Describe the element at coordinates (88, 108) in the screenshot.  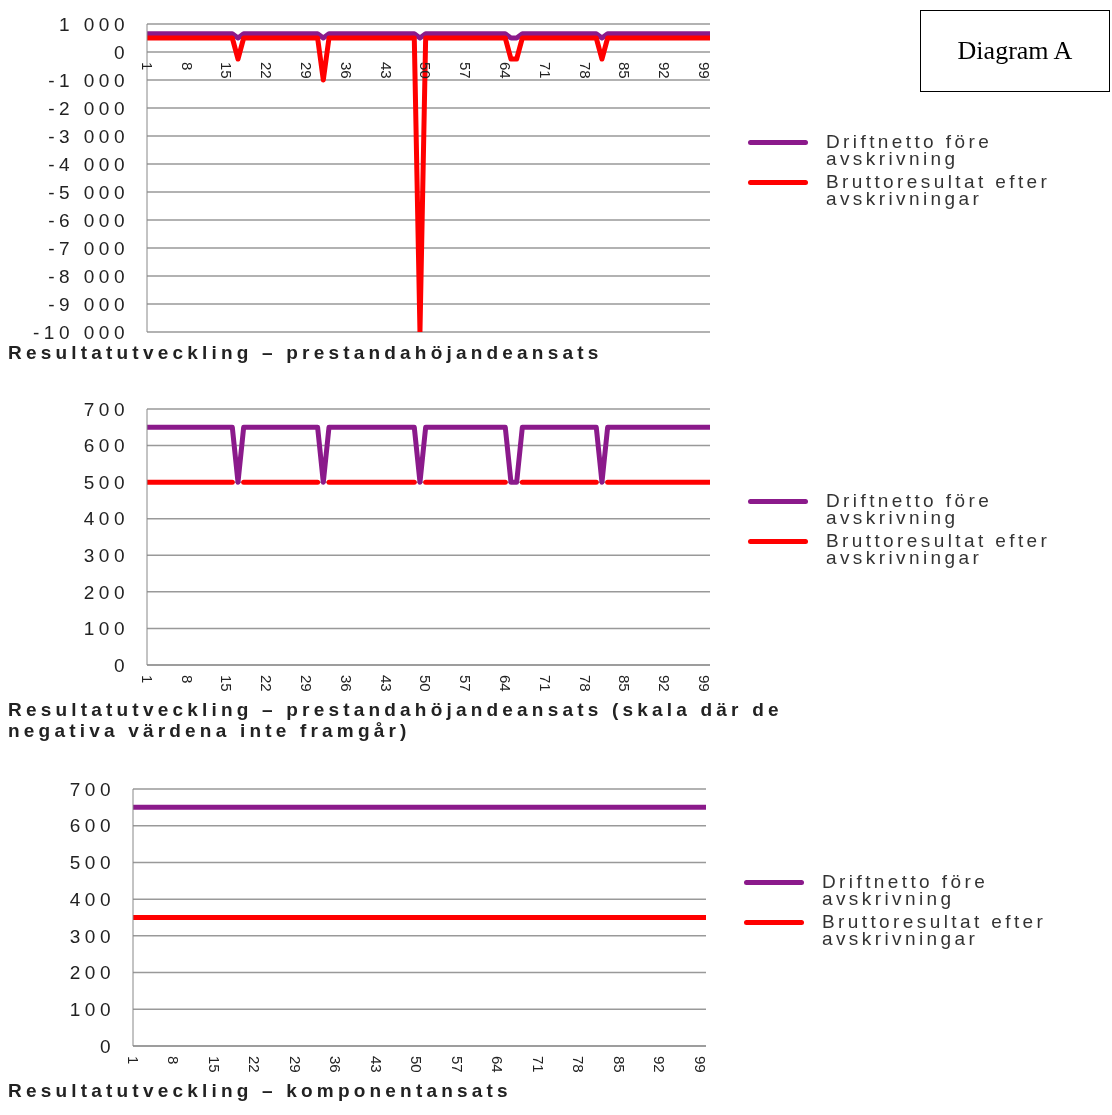
I see `y-tick-label: -2 000` at that location.